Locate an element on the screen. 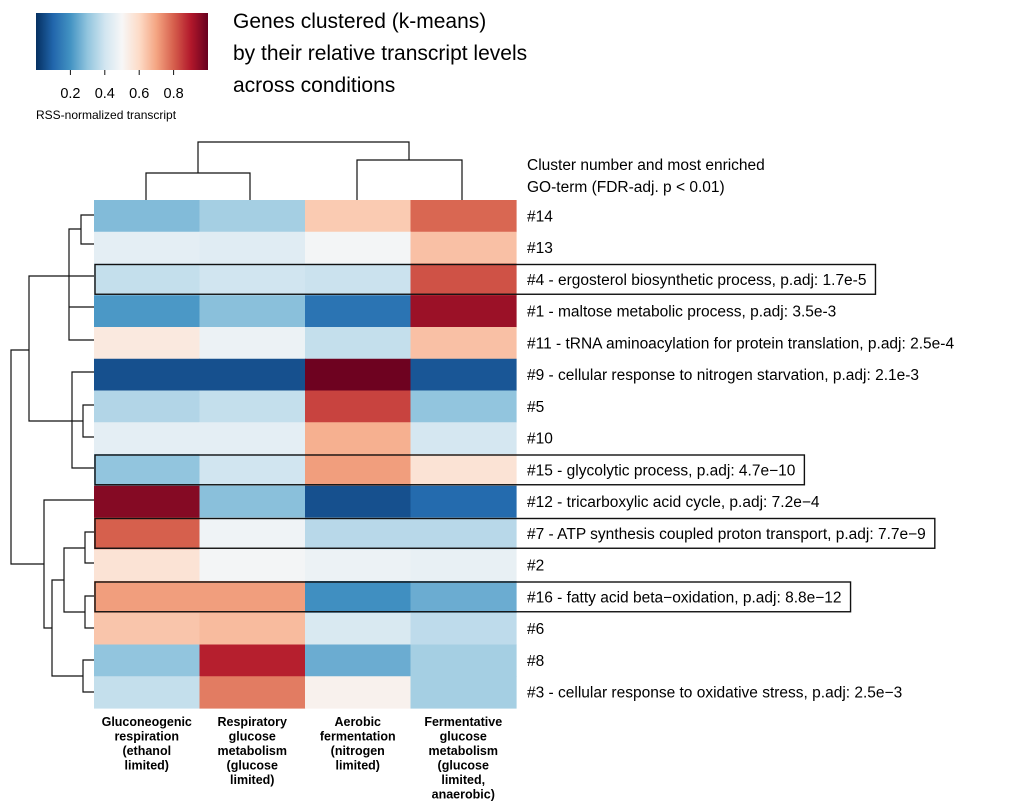  row-dendrogram is located at coordinates (52, 453).